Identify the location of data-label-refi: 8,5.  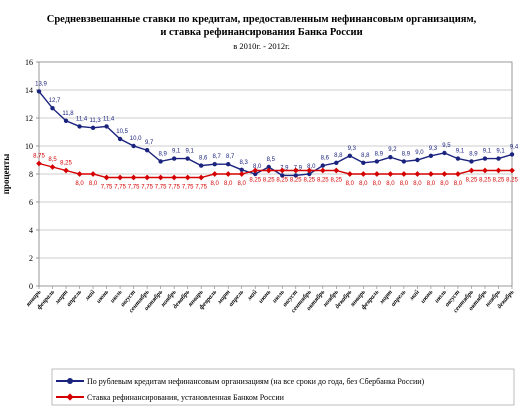
(52, 160).